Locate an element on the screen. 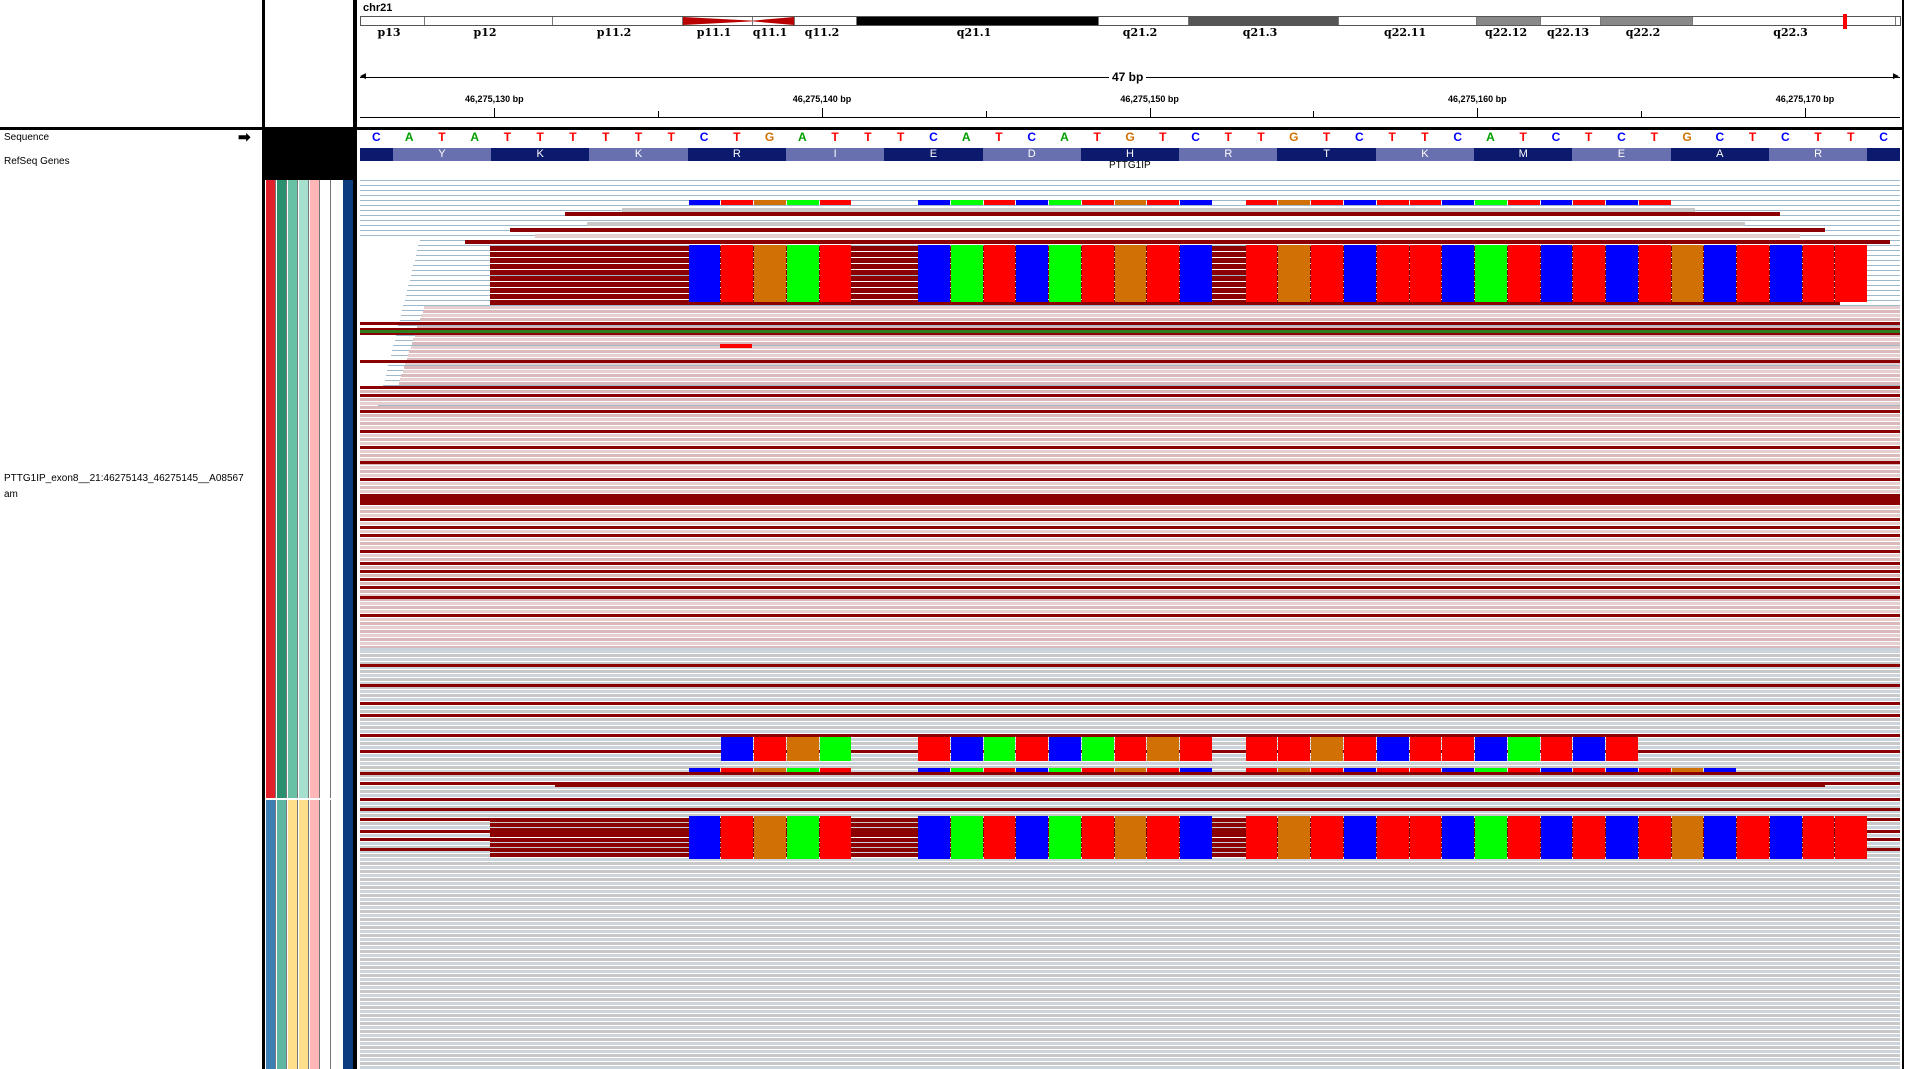 The width and height of the screenshot is (1920, 1069). refseq-track-label: RefSeq Genes is located at coordinates (37, 161).